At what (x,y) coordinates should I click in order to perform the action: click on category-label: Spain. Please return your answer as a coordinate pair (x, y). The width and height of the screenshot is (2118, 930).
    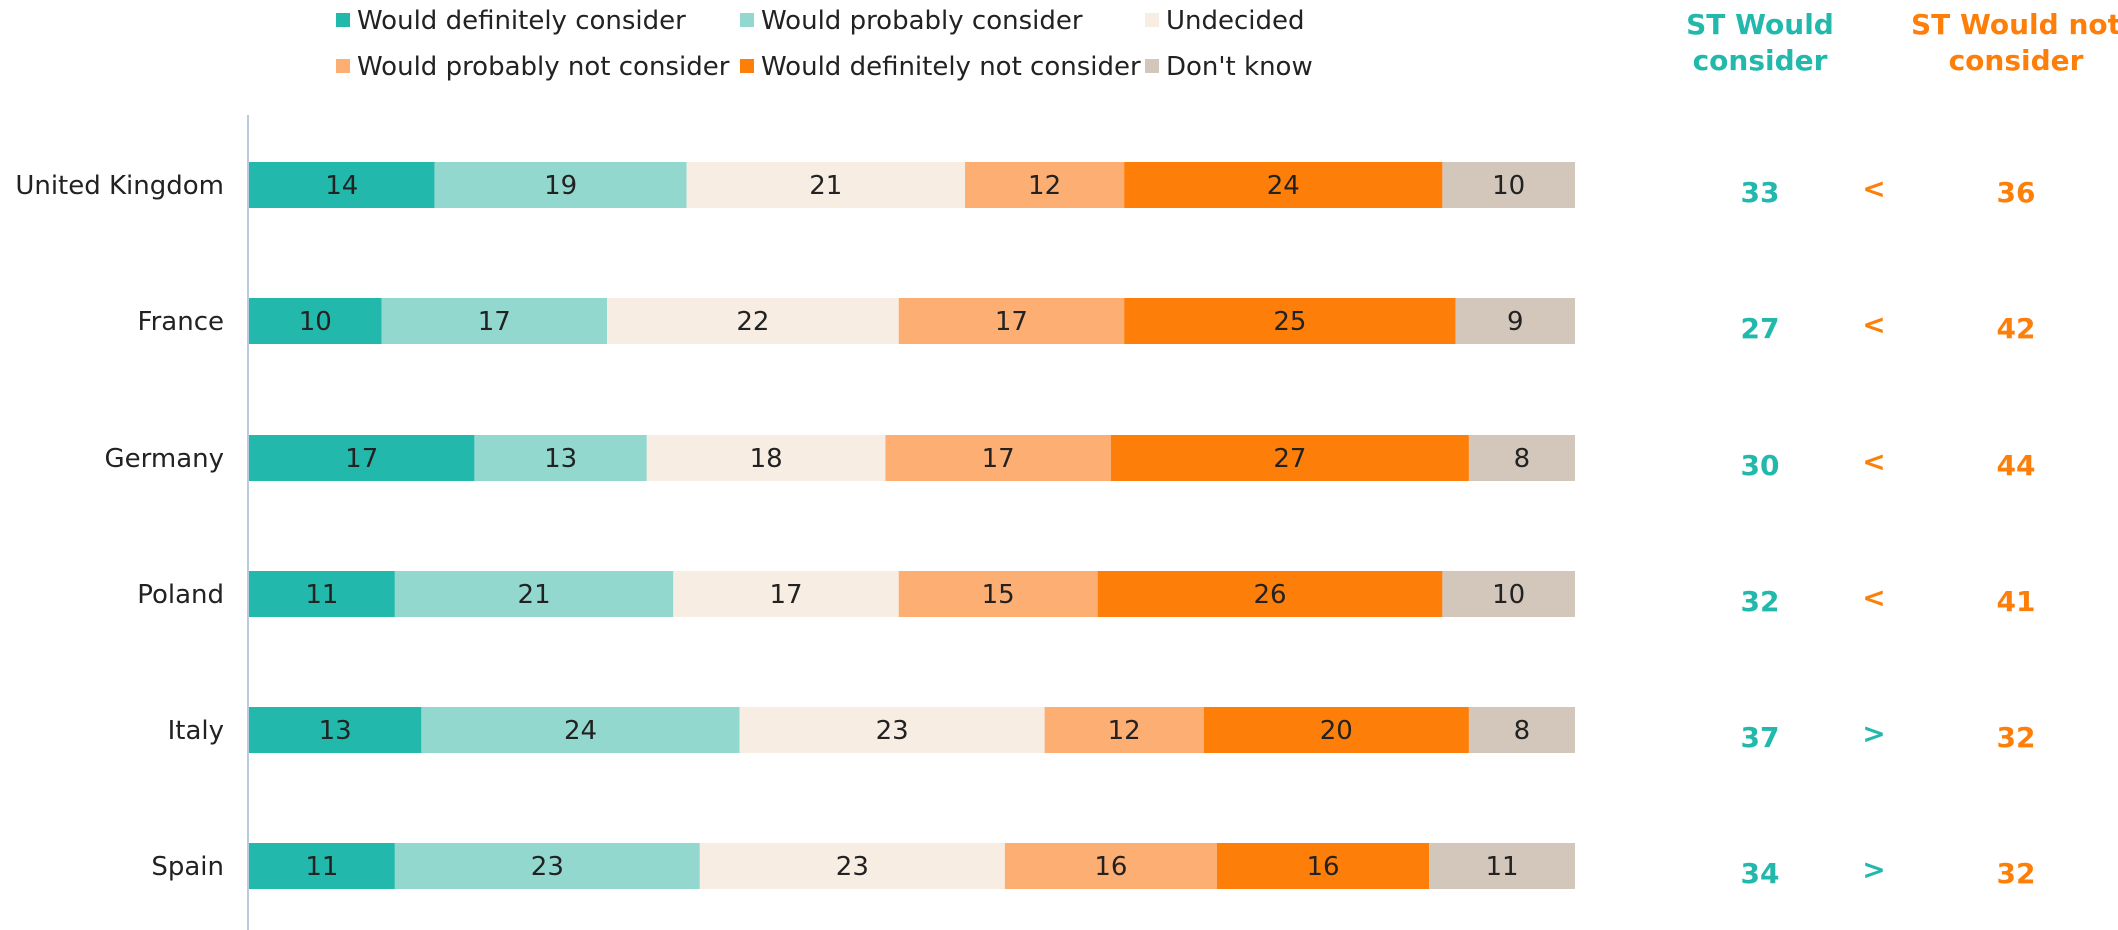
    Looking at the image, I should click on (187, 867).